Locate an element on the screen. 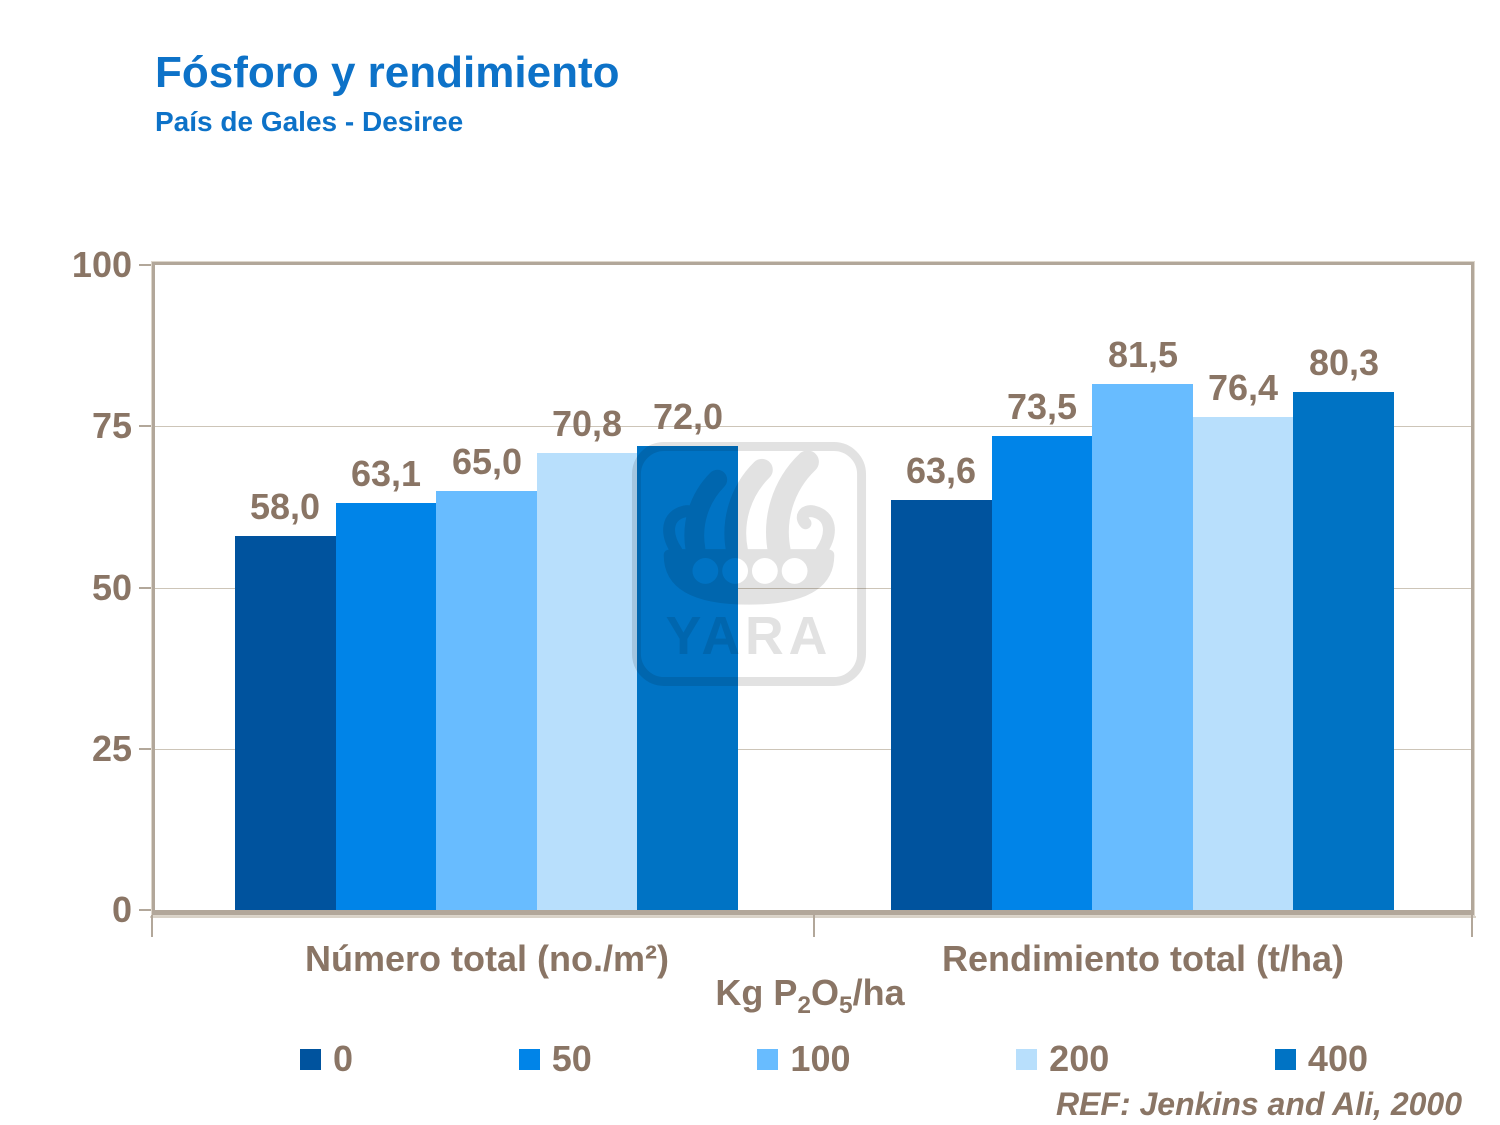 The height and width of the screenshot is (1125, 1500). bar-0-cat1 is located at coordinates (941, 705).